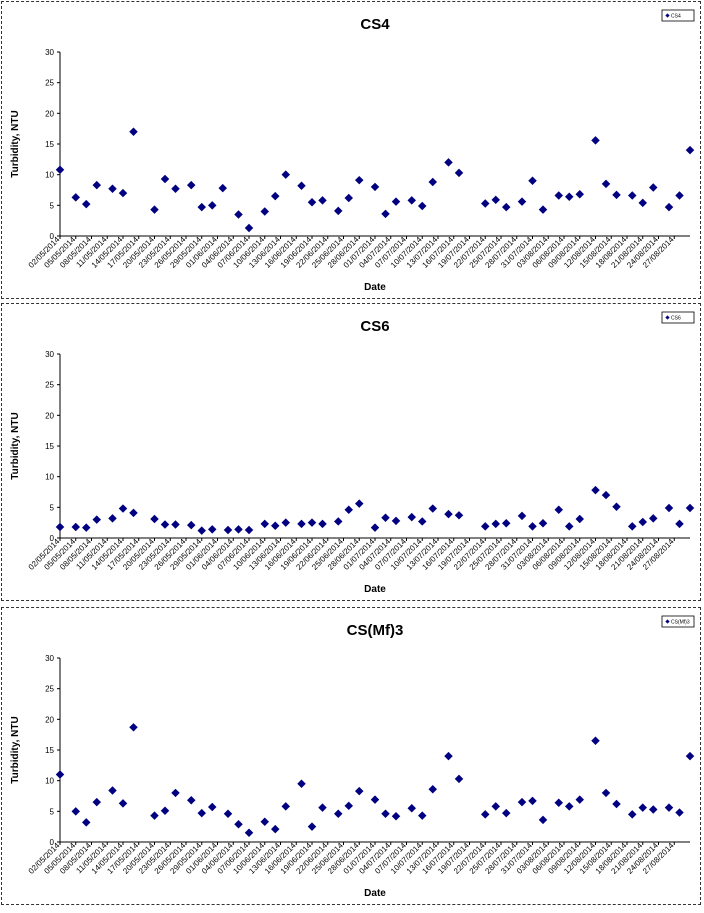 The width and height of the screenshot is (704, 913). Describe the element at coordinates (678, 317) in the screenshot. I see `legend: CS6` at that location.